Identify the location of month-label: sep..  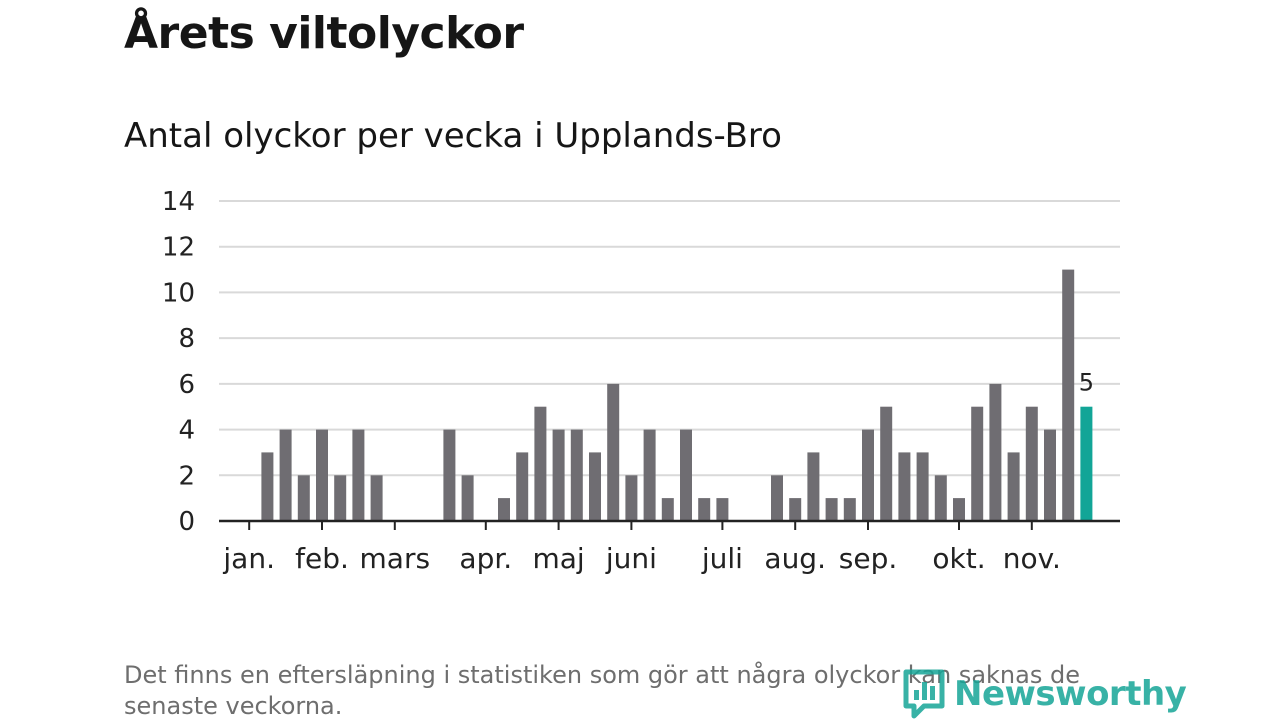
(868, 558).